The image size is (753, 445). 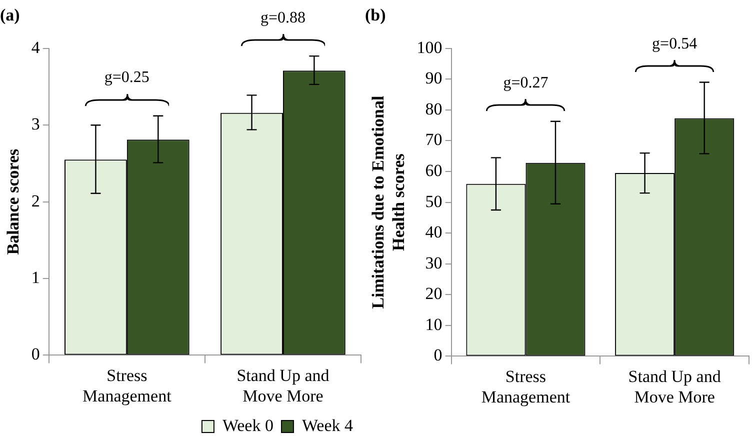 What do you see at coordinates (433, 262) in the screenshot?
I see `y-tick-label: 30` at bounding box center [433, 262].